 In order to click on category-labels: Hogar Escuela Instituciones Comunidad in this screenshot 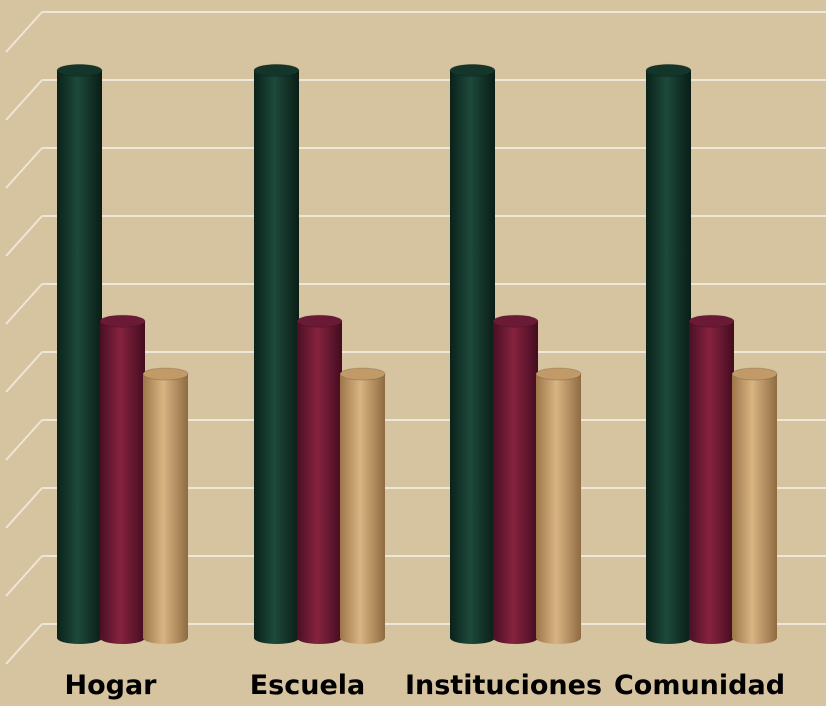, I will do `click(424, 685)`.